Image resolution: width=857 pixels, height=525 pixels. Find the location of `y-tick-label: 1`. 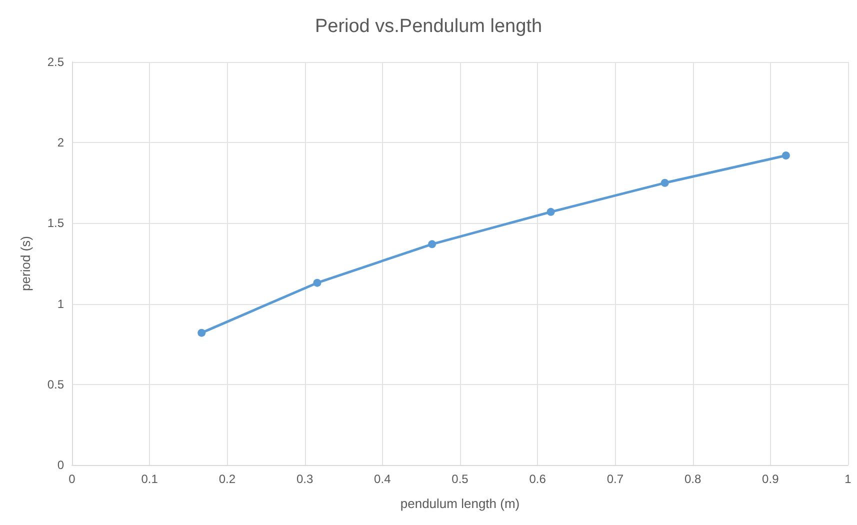

y-tick-label: 1 is located at coordinates (60, 303).